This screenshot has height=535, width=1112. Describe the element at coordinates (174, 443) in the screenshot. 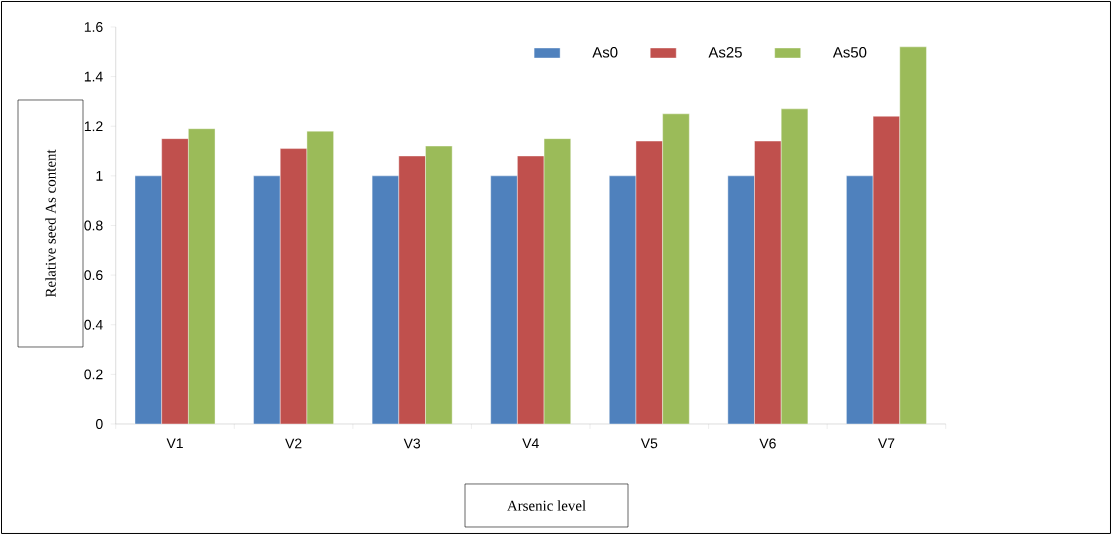

I see `x-tick-label: V1` at that location.